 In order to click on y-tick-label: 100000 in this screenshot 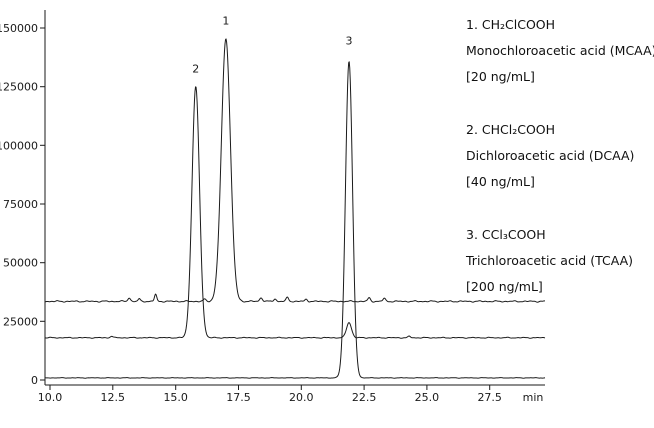, I will do `click(19, 145)`.